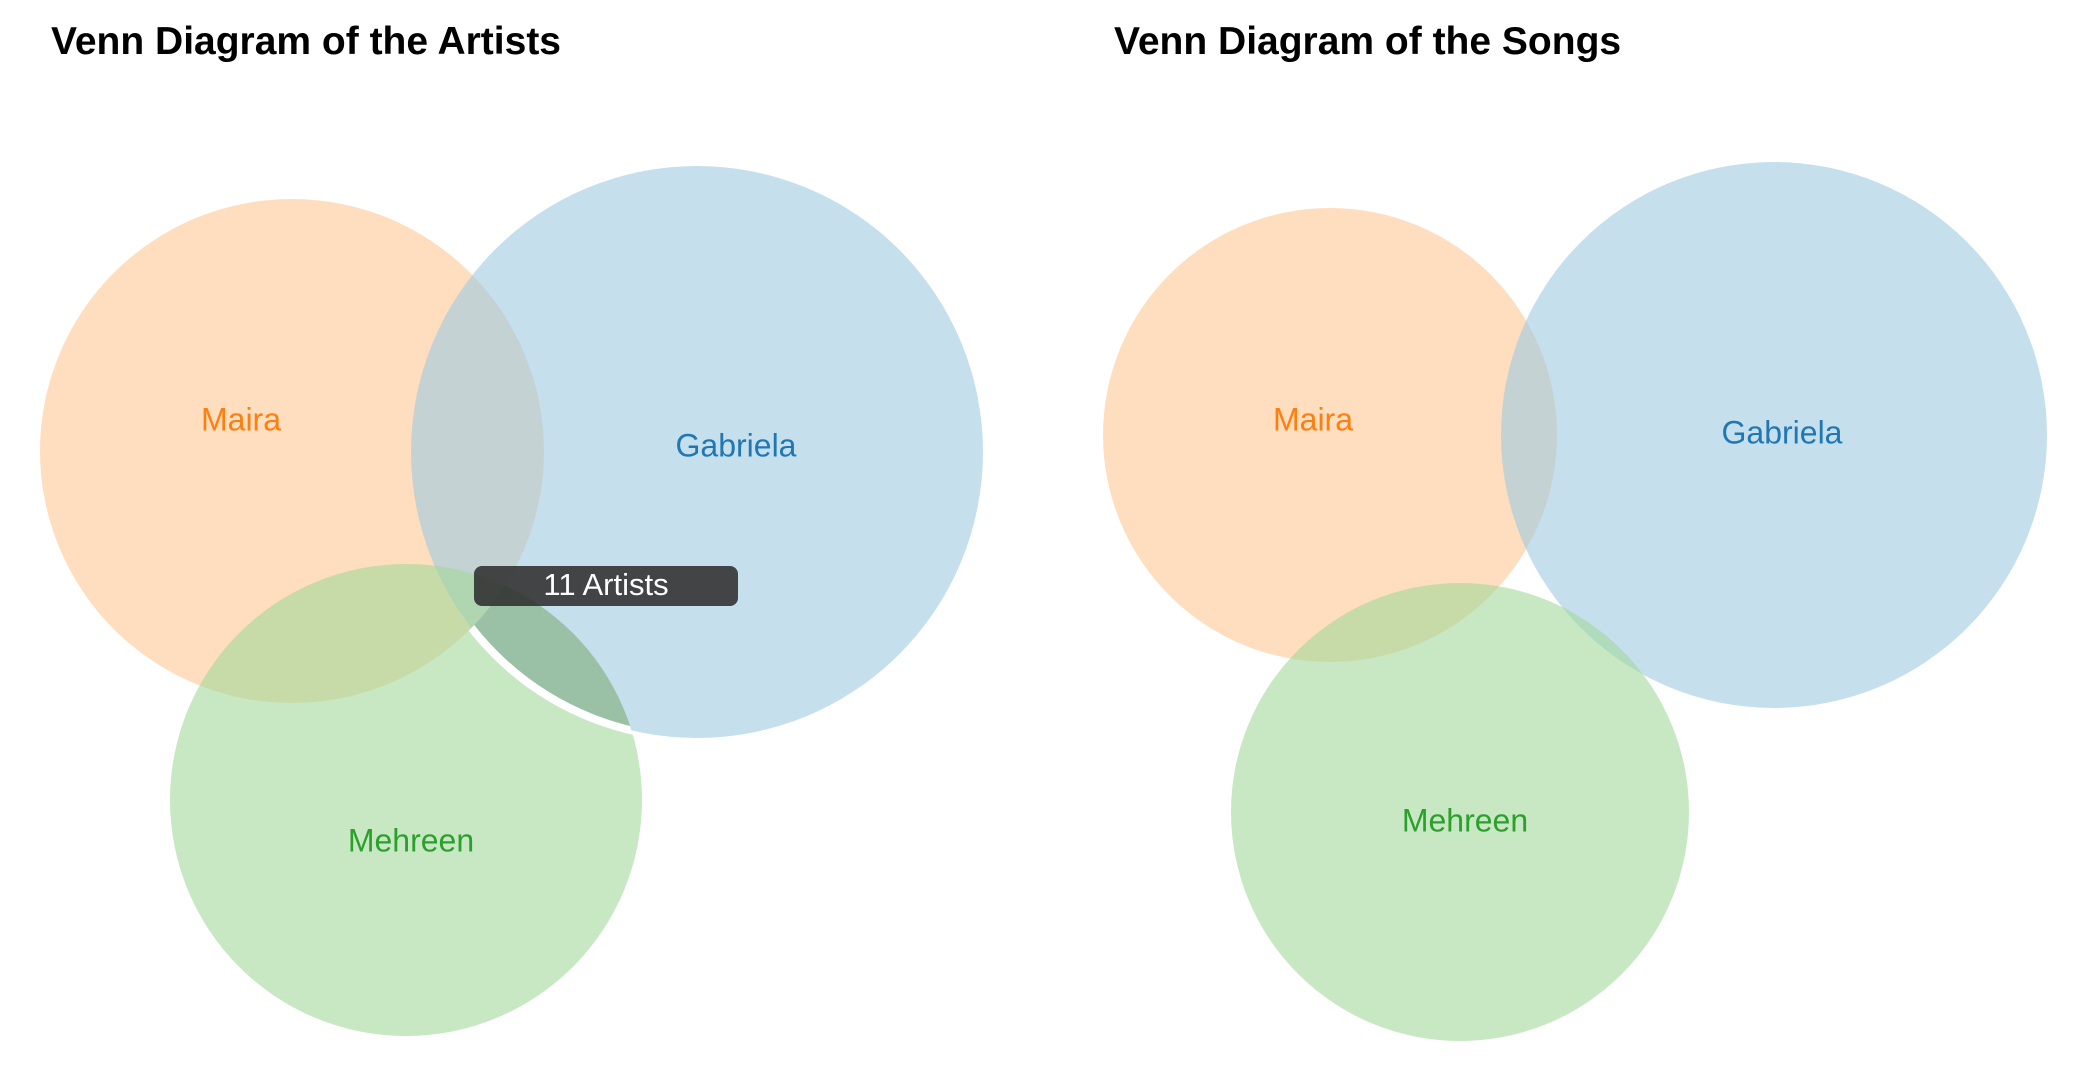 The width and height of the screenshot is (2084, 1074). I want to click on artists-label-gabriela: Gabriela, so click(736, 445).